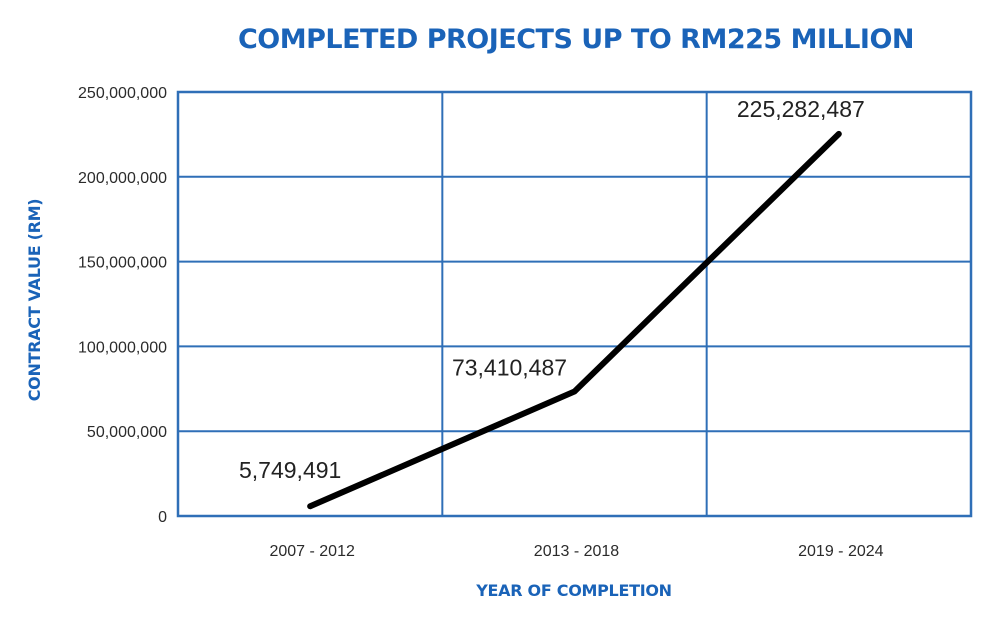 The height and width of the screenshot is (620, 1008). What do you see at coordinates (312, 551) in the screenshot?
I see `x-tick-label: 2007 - 2012` at bounding box center [312, 551].